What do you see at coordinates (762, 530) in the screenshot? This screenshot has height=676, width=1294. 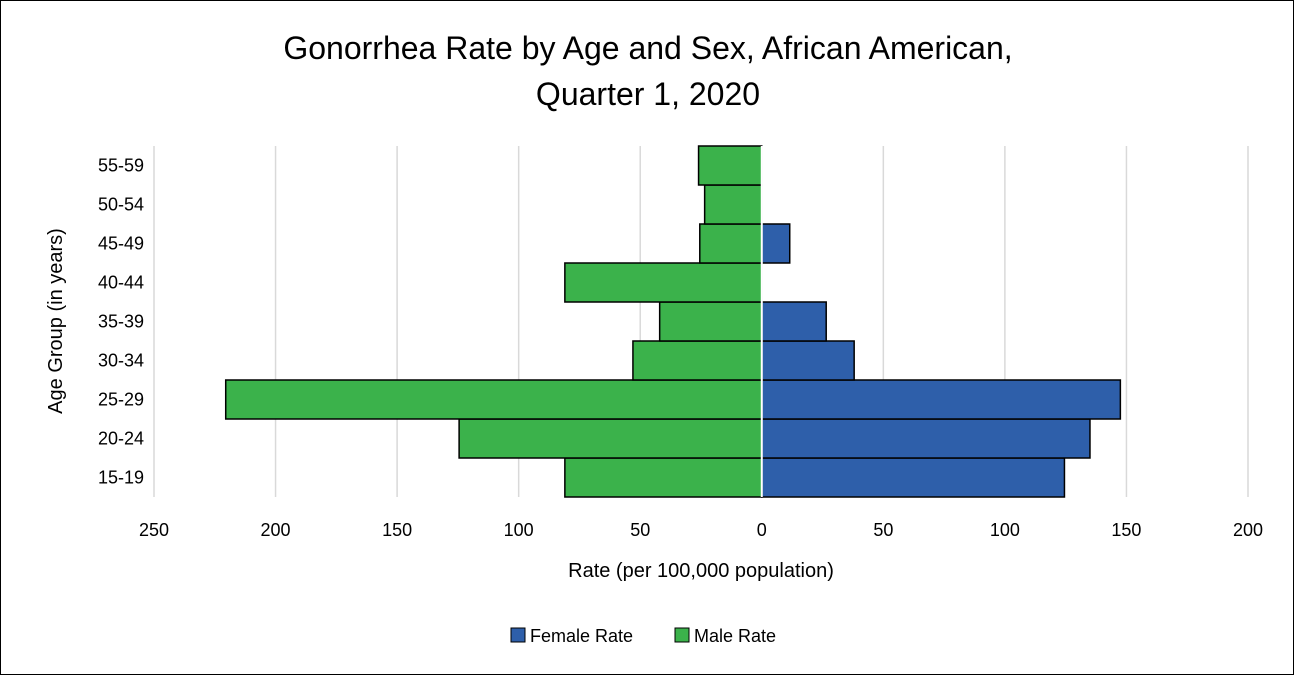 I see `x-tick-label: 0` at bounding box center [762, 530].